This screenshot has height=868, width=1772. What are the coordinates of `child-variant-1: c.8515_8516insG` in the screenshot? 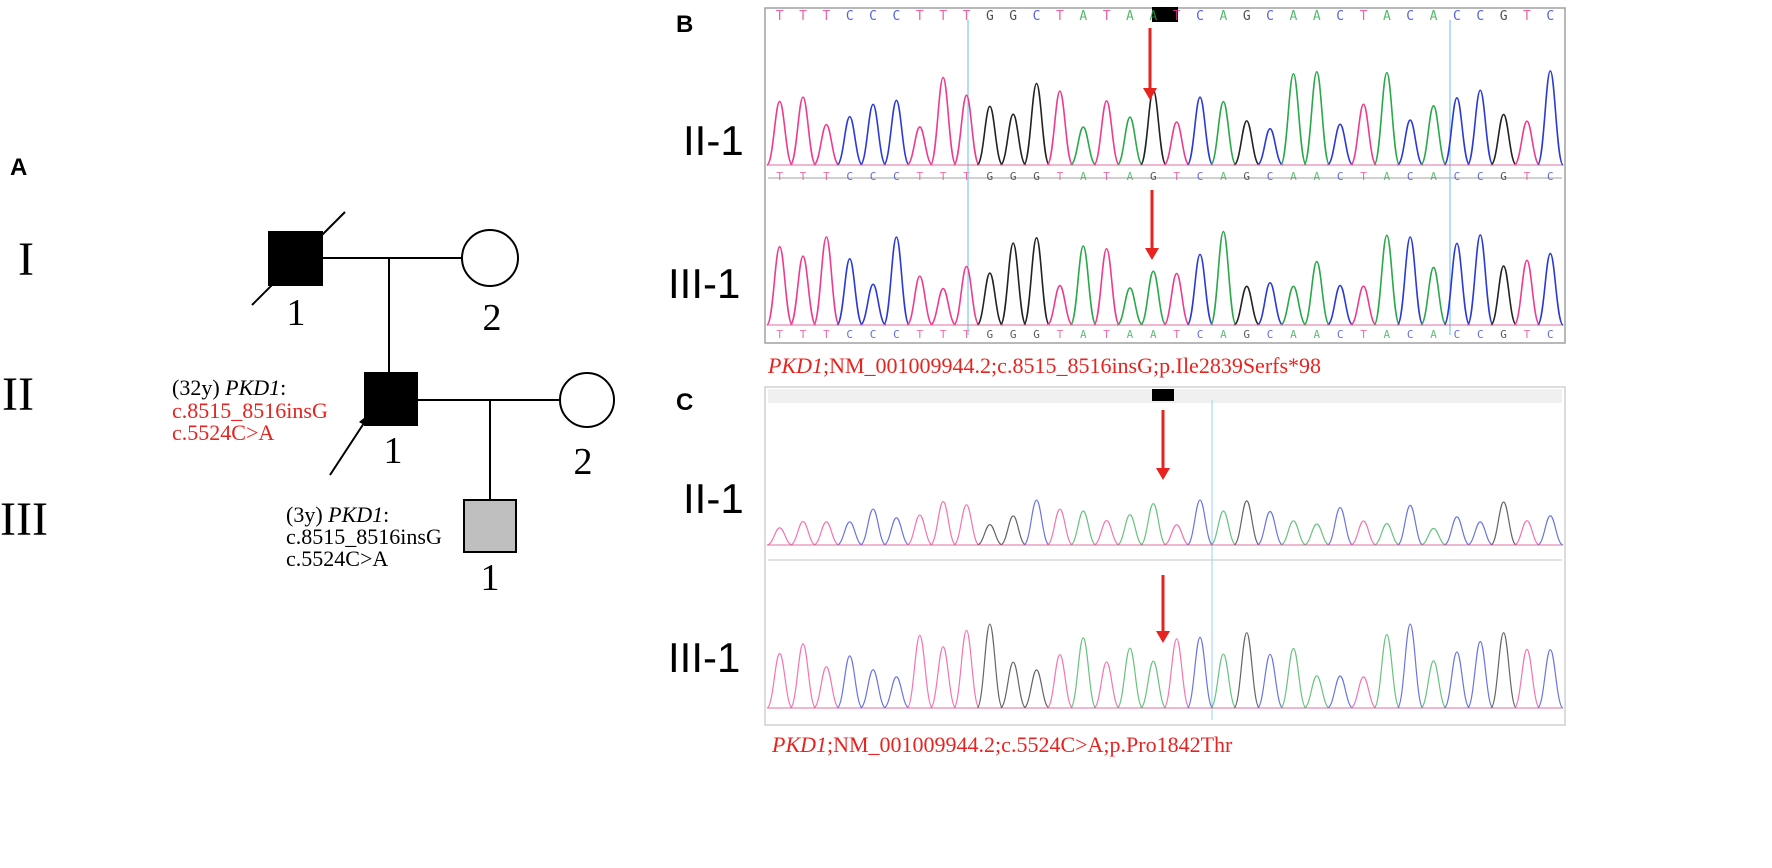 It's located at (364, 536).